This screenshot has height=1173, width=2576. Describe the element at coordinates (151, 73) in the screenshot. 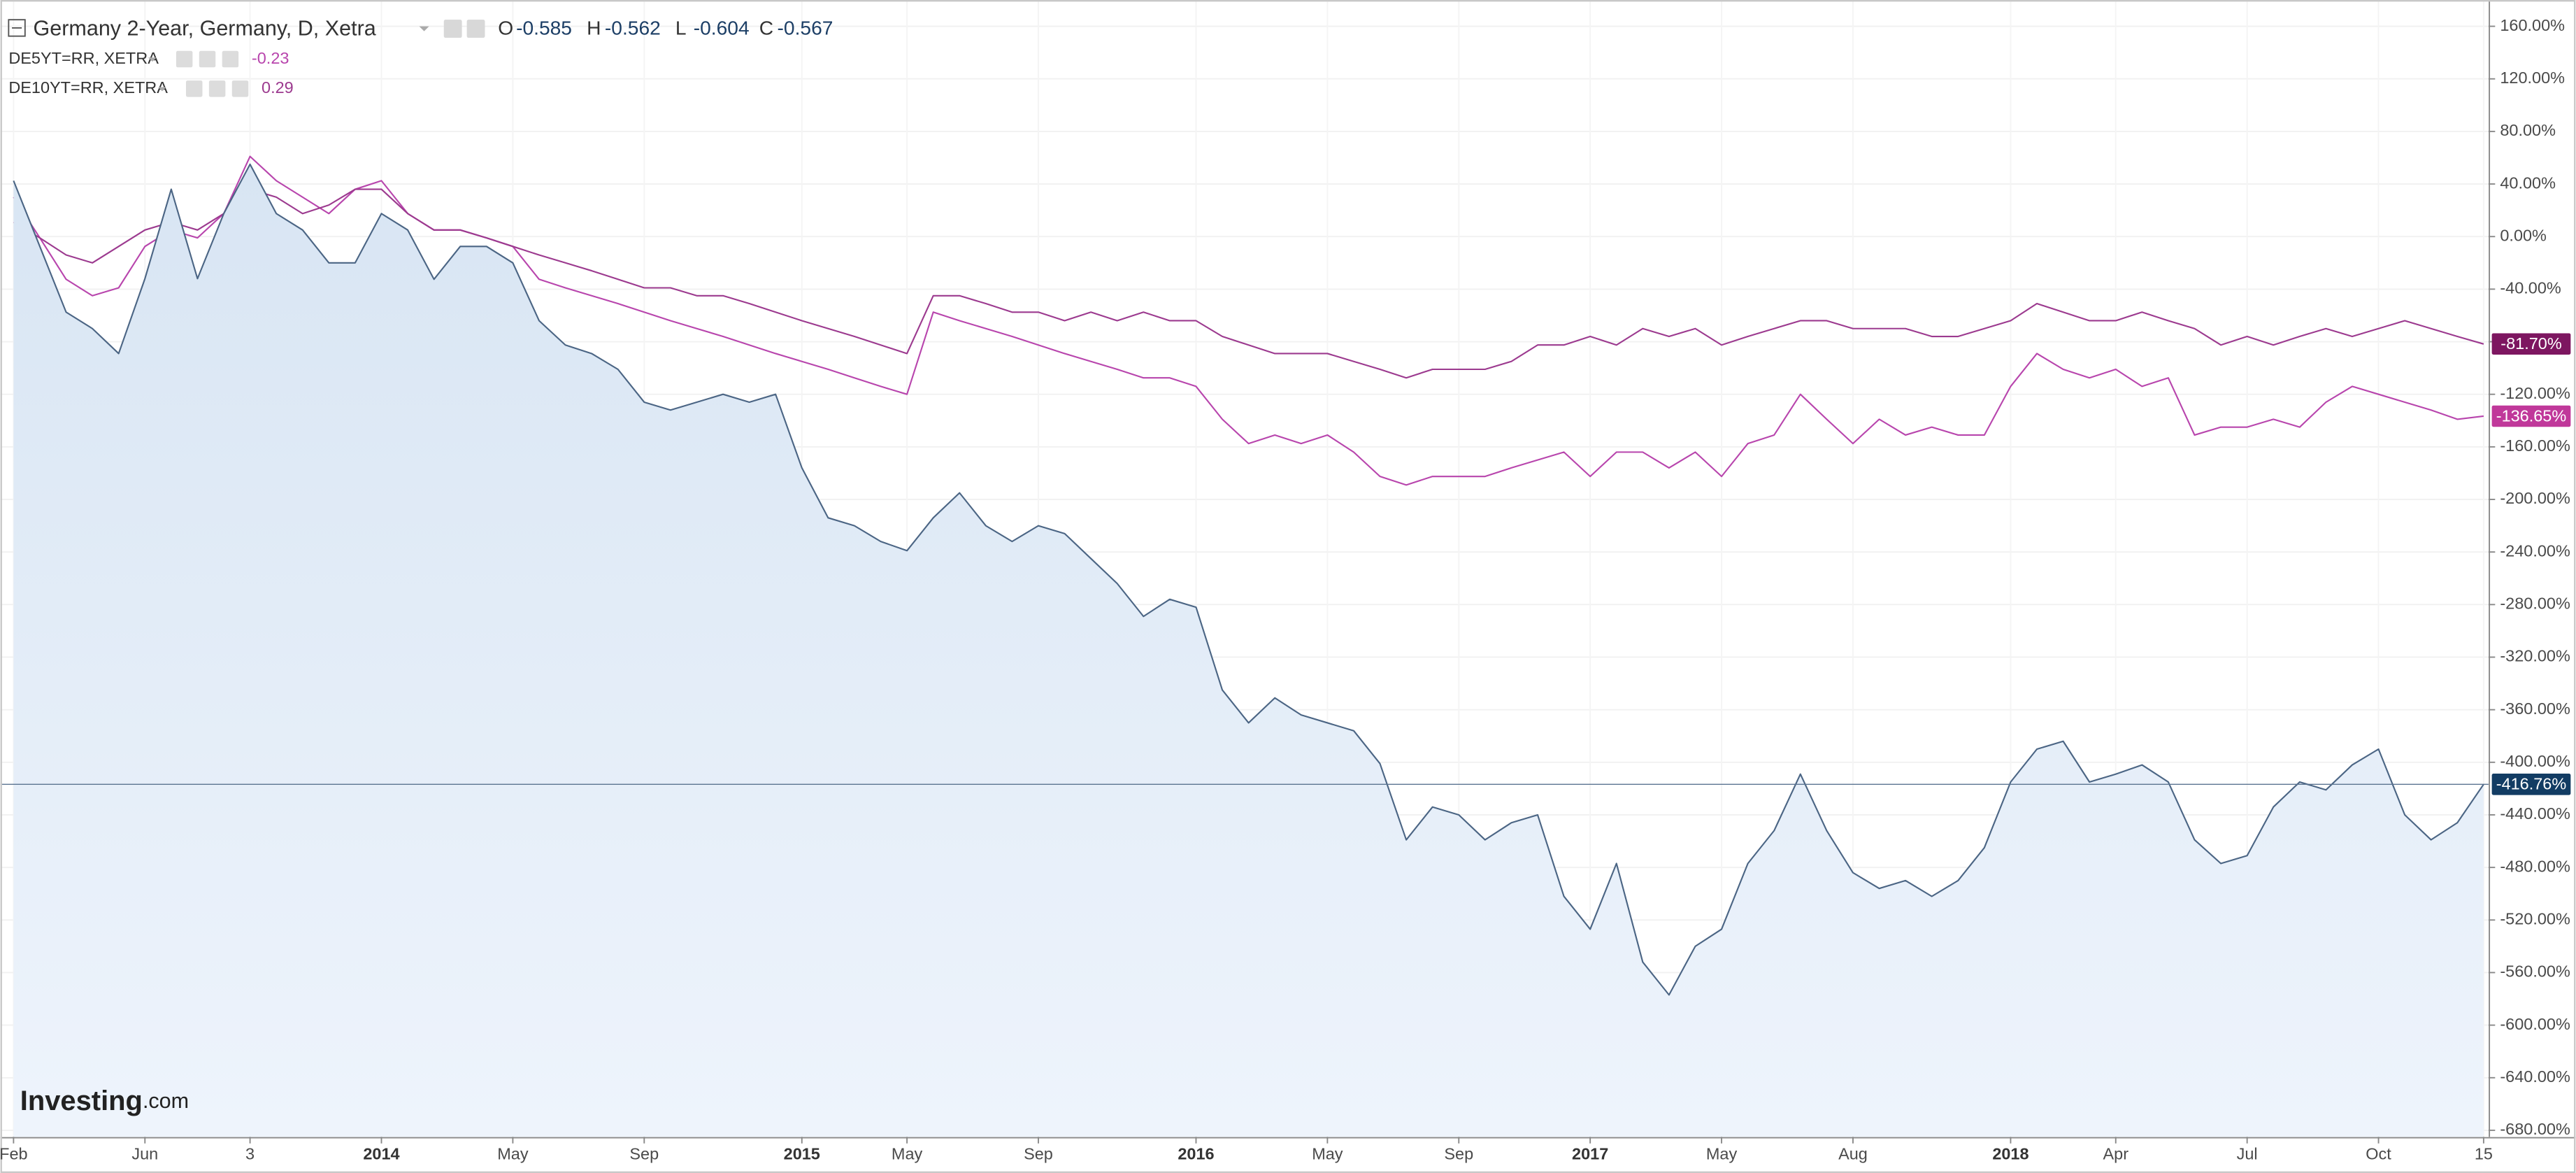

I see `legend: DE5YT=RR, XETRA -0.23 DE10YT=RR, XETRA 0.29` at that location.